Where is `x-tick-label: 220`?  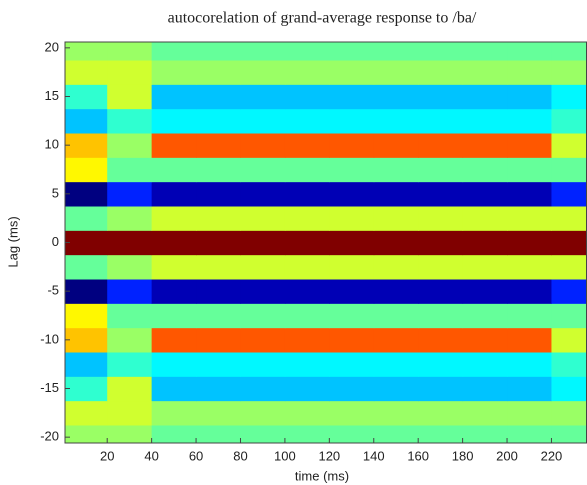
x-tick-label: 220 is located at coordinates (552, 455).